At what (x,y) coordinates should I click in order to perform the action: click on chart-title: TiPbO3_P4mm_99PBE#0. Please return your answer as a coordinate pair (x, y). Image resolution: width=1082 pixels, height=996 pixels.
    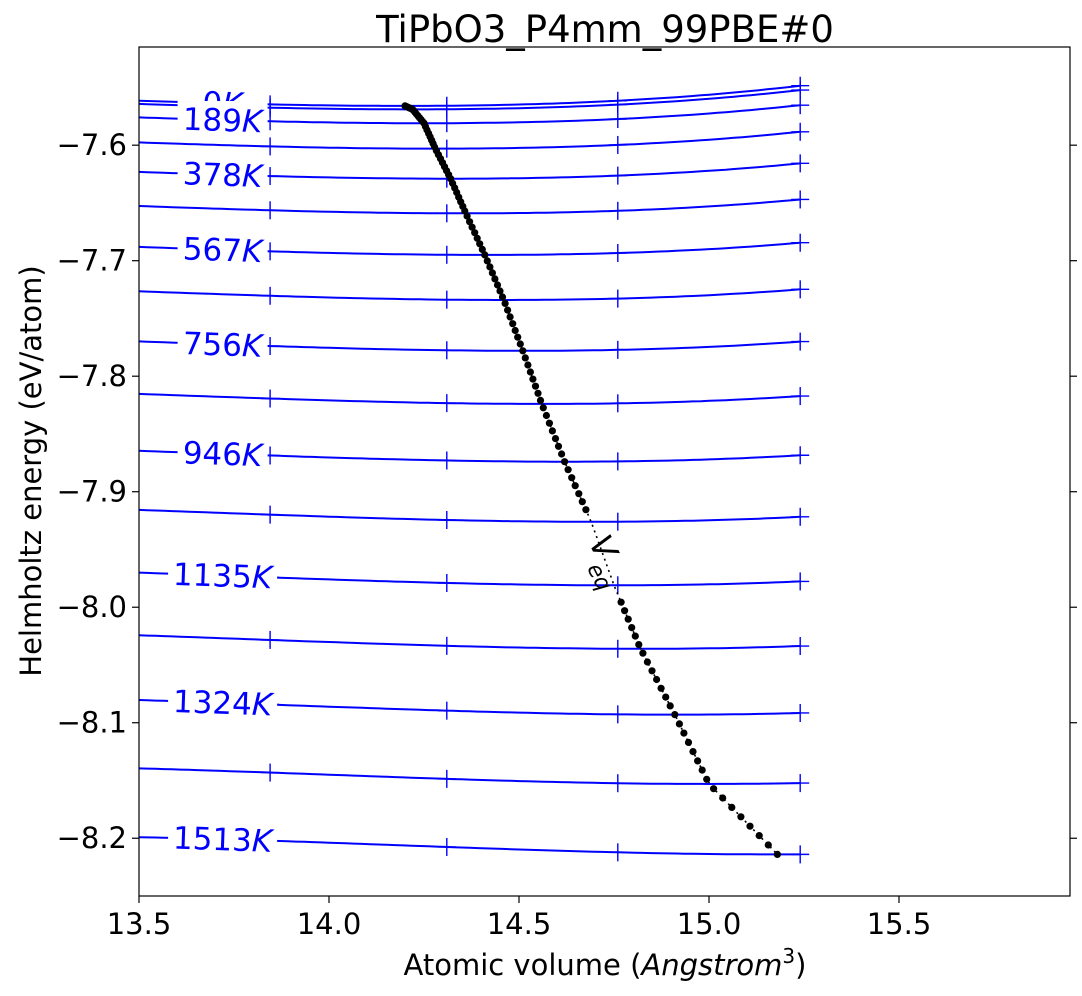
    Looking at the image, I should click on (604, 29).